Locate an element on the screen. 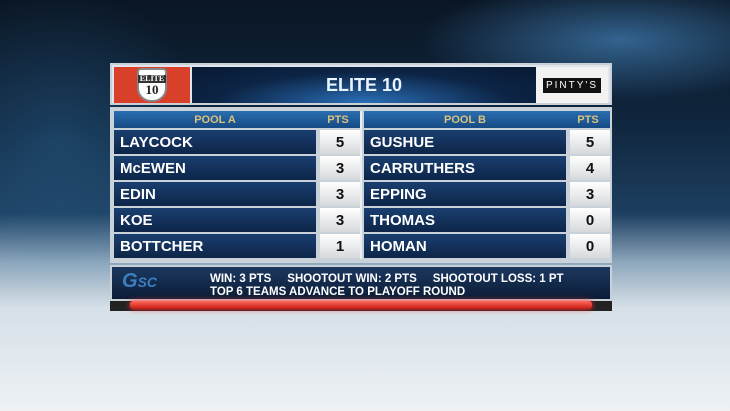 The image size is (730, 411). header: ELITE 10 ELITE 10 PINTY'S is located at coordinates (361, 84).